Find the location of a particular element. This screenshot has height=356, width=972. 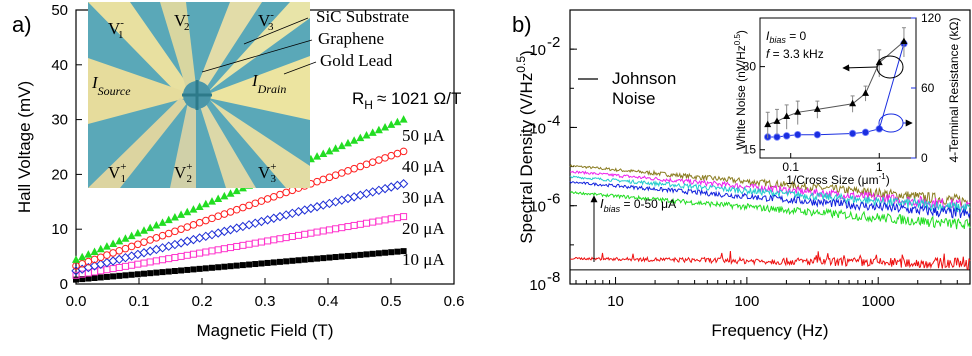

panel-label-a: a) is located at coordinates (22, 24).